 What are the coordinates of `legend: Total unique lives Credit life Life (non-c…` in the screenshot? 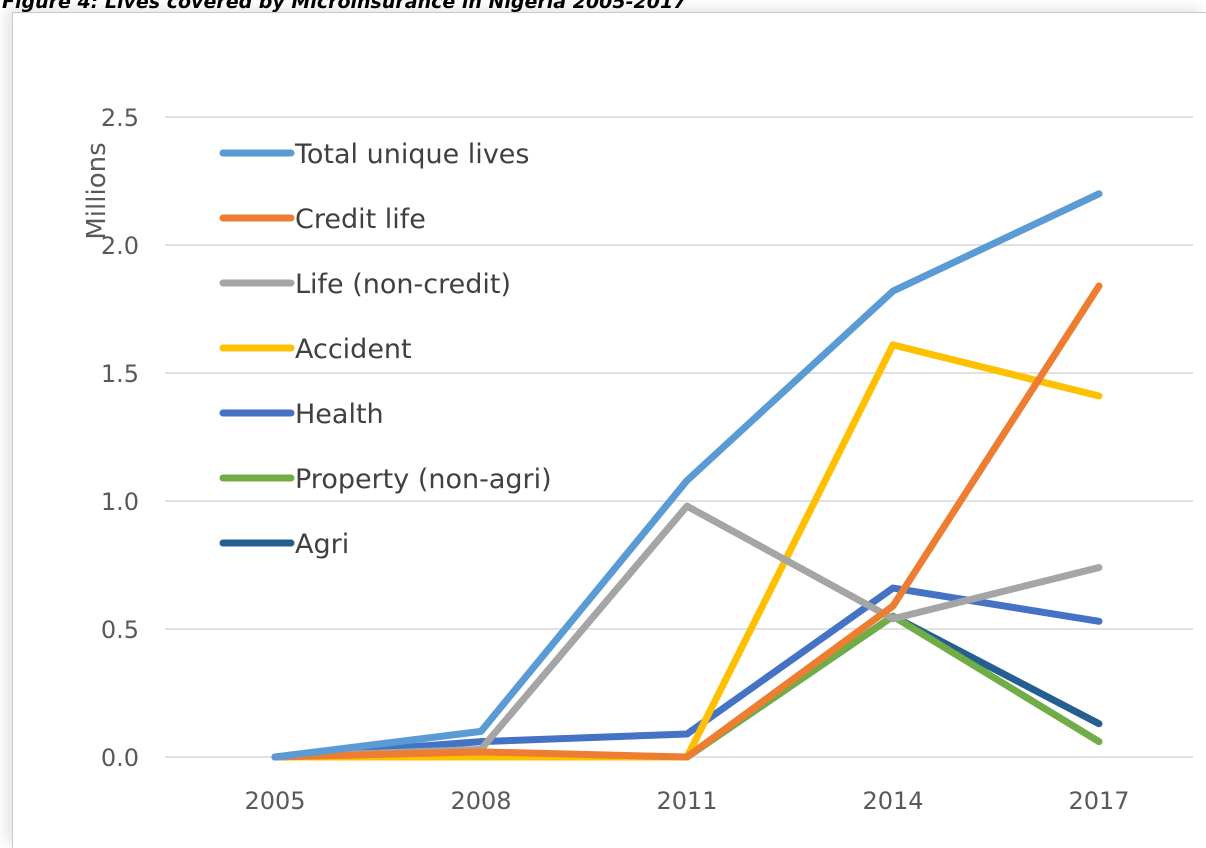 It's located at (385, 349).